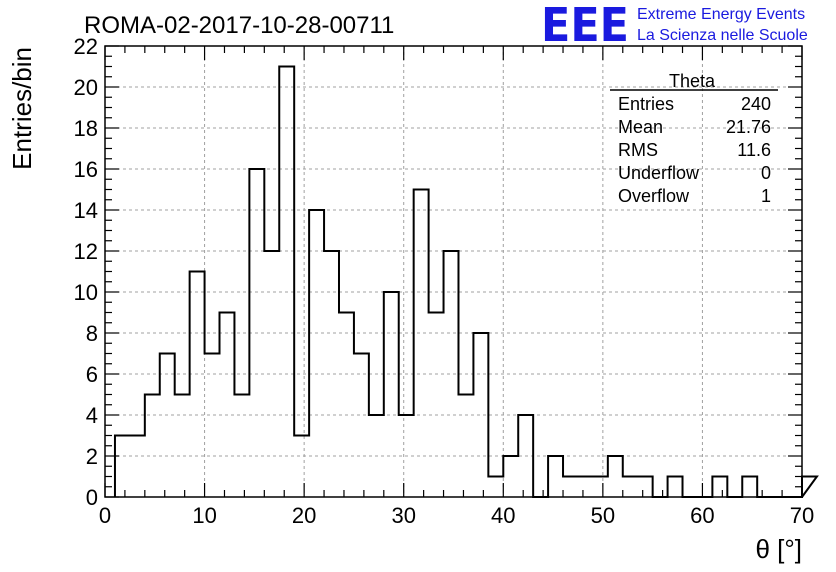  Describe the element at coordinates (748, 127) in the screenshot. I see `stats-row-value: 21.76` at that location.